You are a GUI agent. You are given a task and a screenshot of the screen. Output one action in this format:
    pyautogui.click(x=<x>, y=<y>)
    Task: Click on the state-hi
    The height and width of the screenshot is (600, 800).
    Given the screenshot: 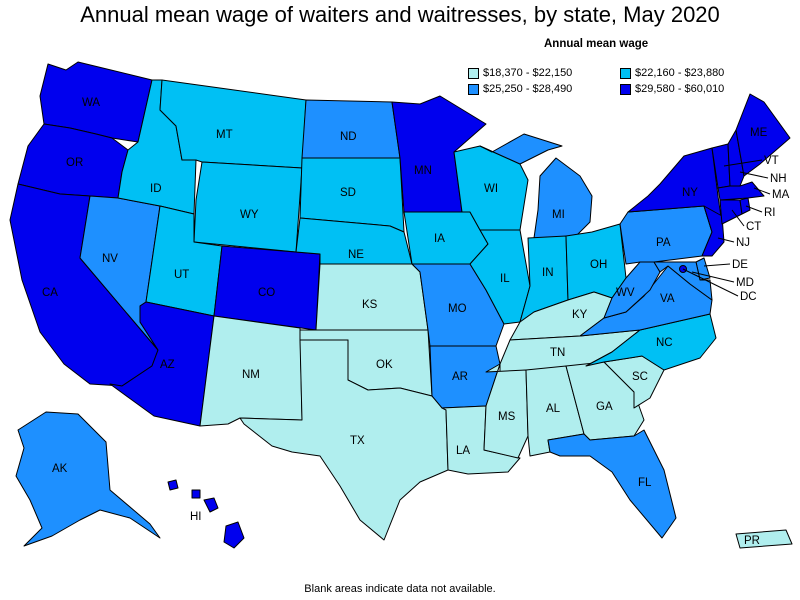 What is the action you would take?
    pyautogui.click(x=234, y=535)
    